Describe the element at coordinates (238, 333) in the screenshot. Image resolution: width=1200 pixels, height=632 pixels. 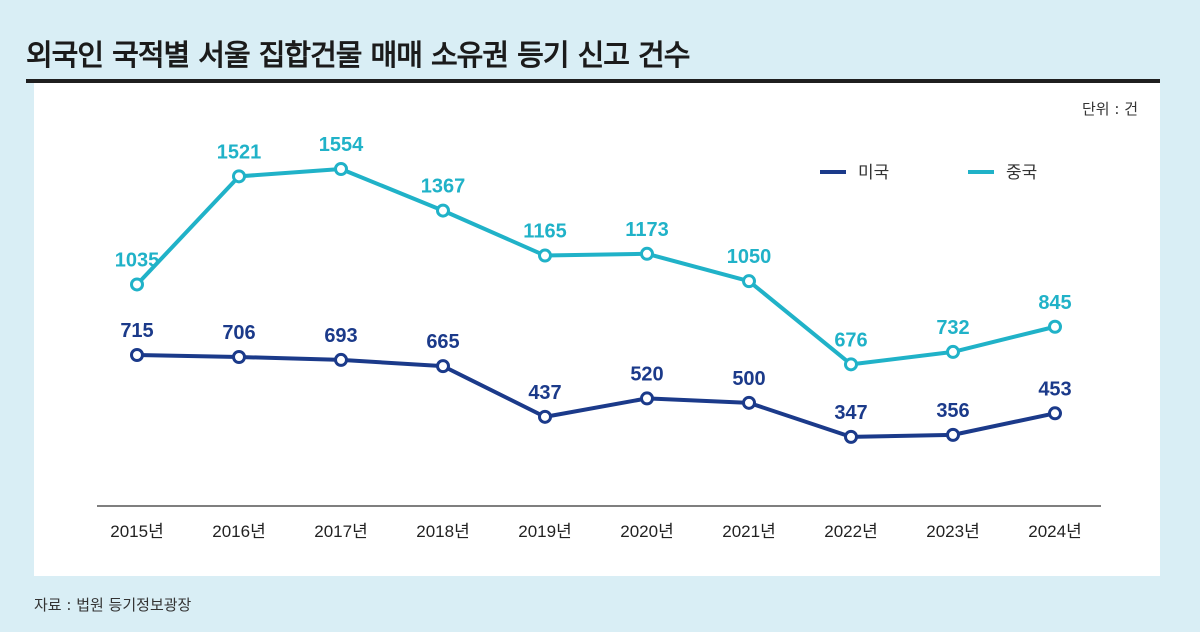
I see `data-label: 706` at that location.